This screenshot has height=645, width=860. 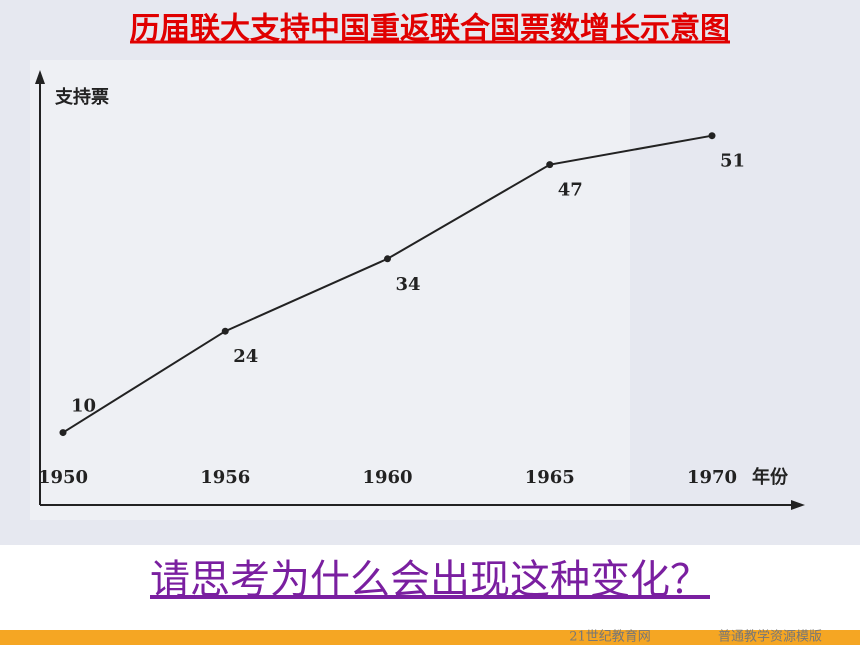 What do you see at coordinates (798, 505) in the screenshot?
I see `x-axis-arrow` at bounding box center [798, 505].